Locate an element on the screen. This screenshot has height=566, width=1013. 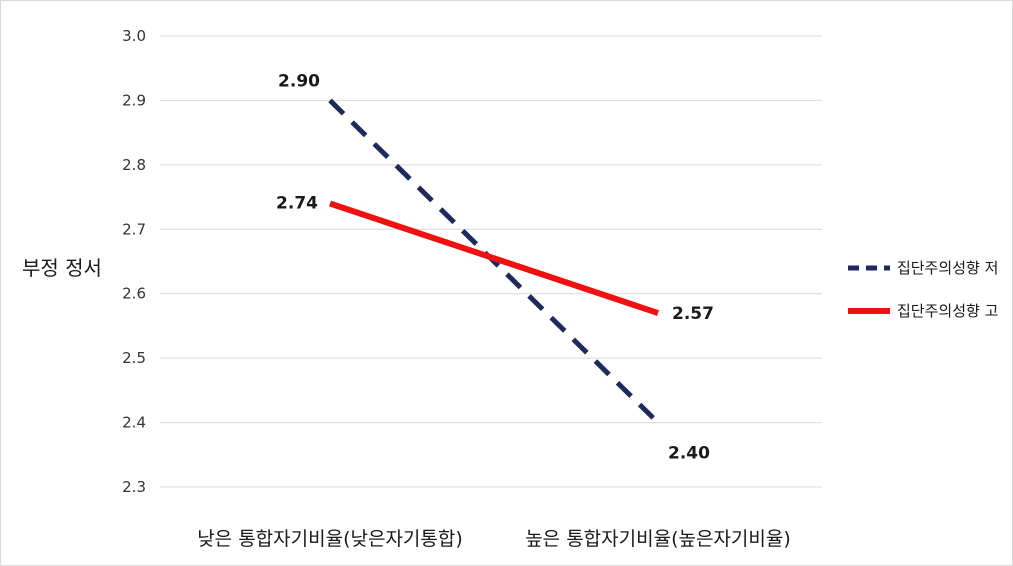
data-label: 2.90 is located at coordinates (299, 81).